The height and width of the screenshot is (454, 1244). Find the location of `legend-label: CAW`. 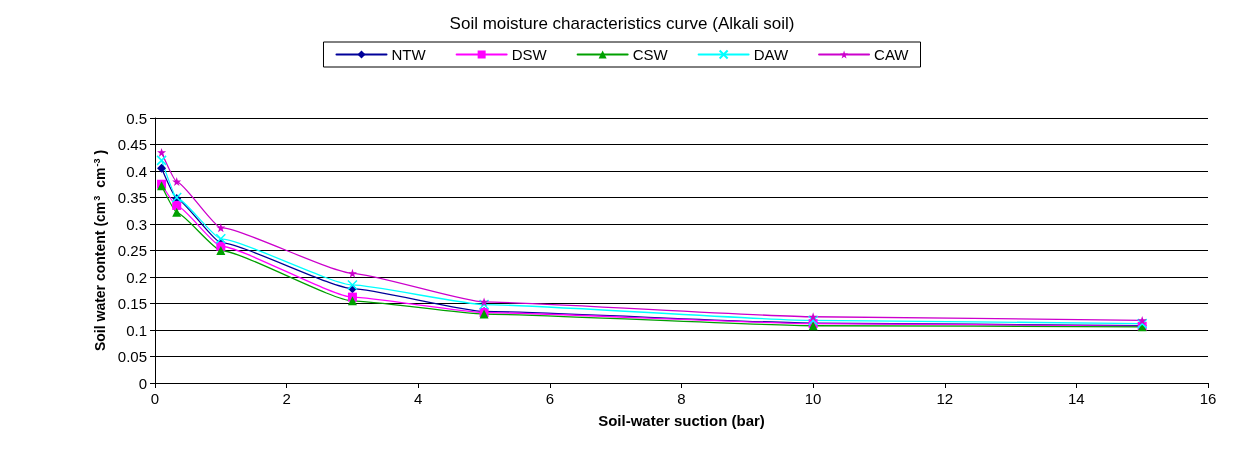

legend-label: CAW is located at coordinates (892, 54).